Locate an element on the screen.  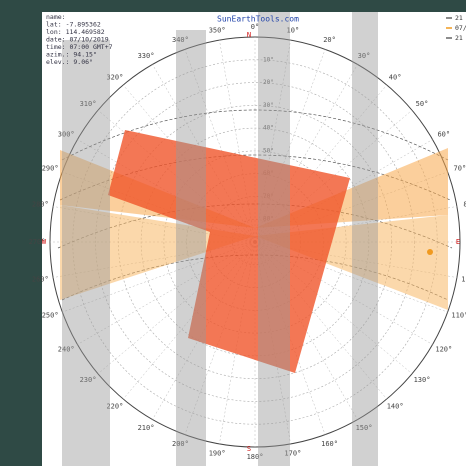
cardinal-label: E is located at coordinates (458, 242).